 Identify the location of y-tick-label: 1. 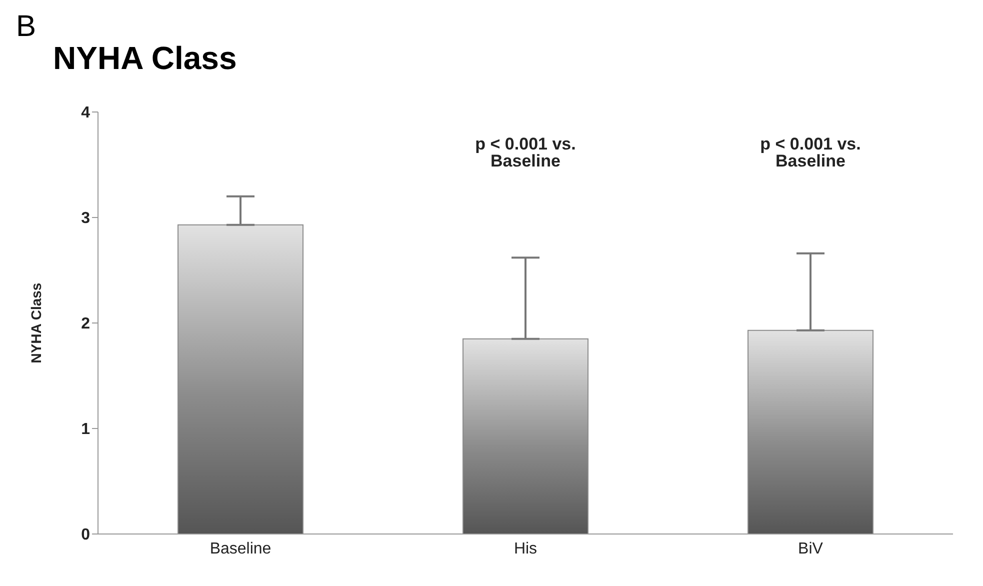
(85, 429).